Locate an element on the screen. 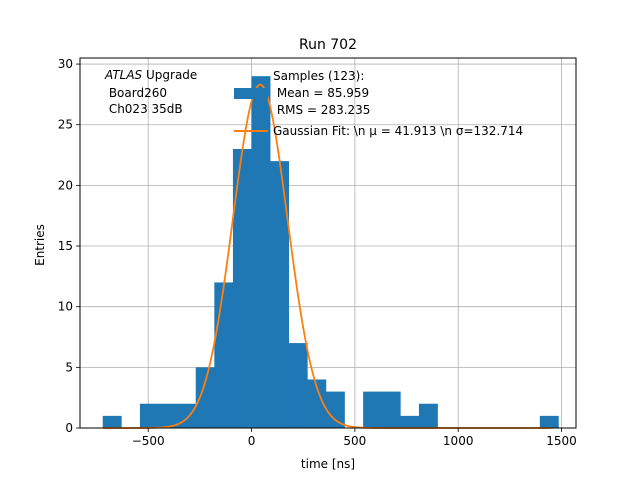 The height and width of the screenshot is (480, 640). y-tick-label: 25 is located at coordinates (65, 125).